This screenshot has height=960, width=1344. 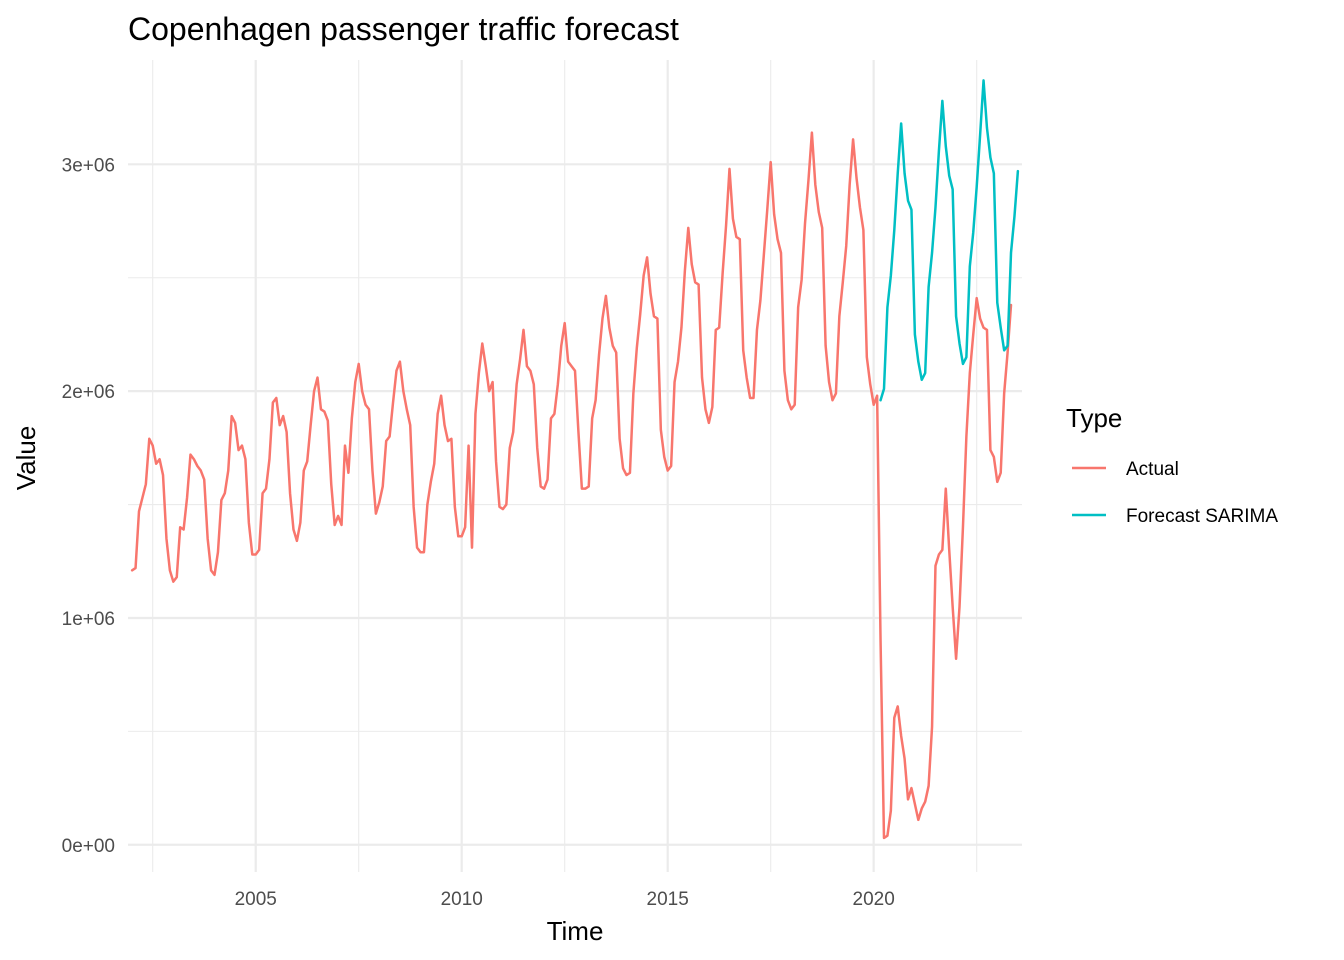 I want to click on y-axis-ticks: 0e+00 1e+06 2e+06 3e+06, so click(x=88, y=505).